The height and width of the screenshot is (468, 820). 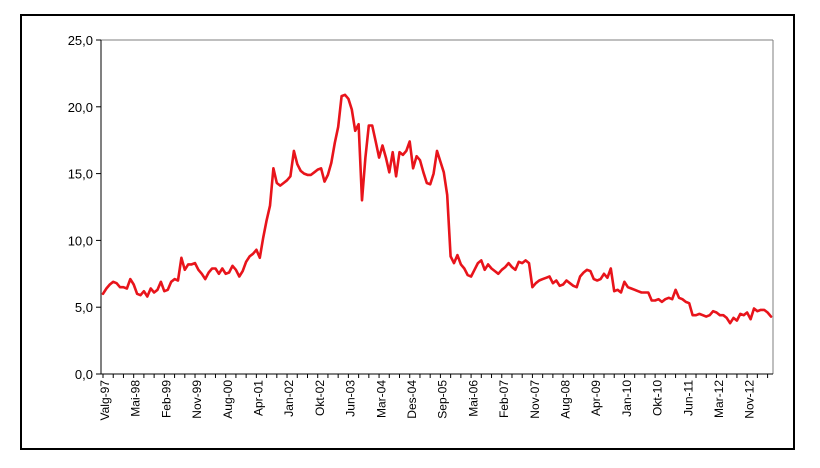 What do you see at coordinates (84, 374) in the screenshot?
I see `y-tick-label: 0,0` at bounding box center [84, 374].